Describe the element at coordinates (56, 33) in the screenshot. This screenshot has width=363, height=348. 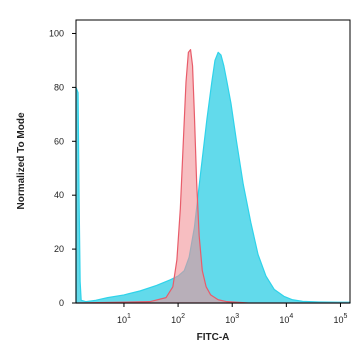
I see `y-tick-label-5: 100` at that location.